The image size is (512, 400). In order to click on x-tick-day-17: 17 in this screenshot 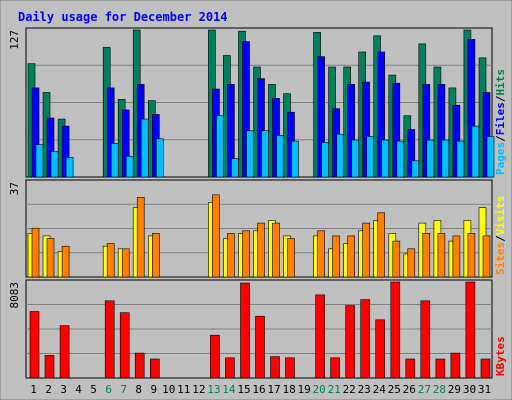, I will do `click(273, 389)`.